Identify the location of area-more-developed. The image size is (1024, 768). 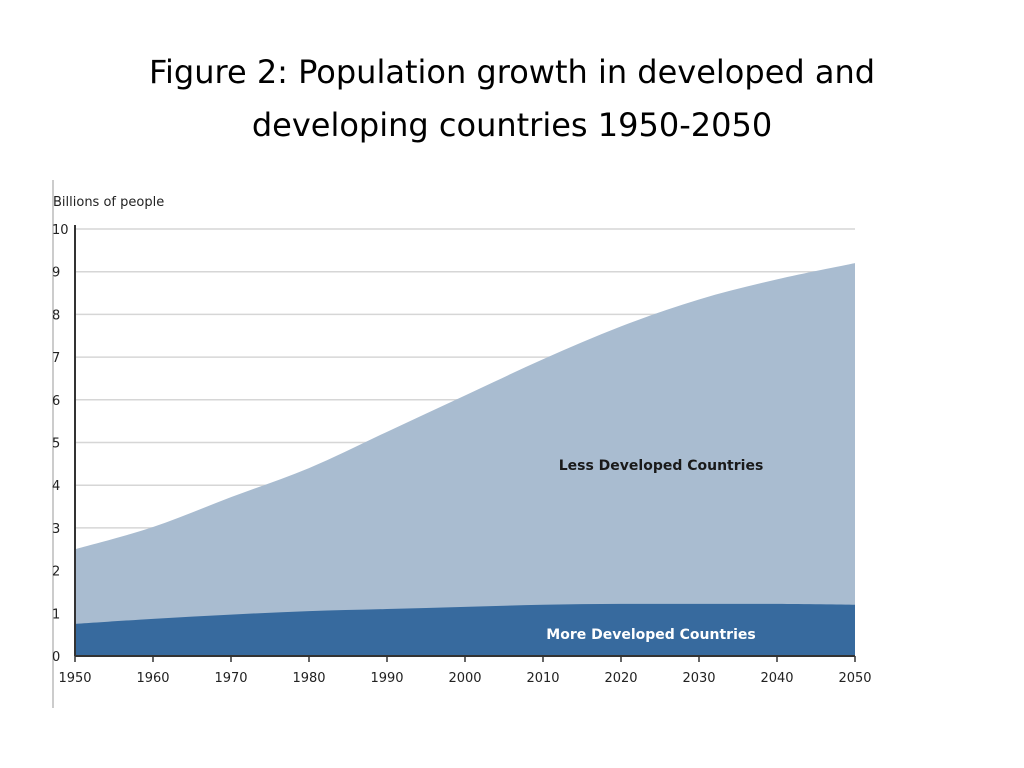
(465, 629).